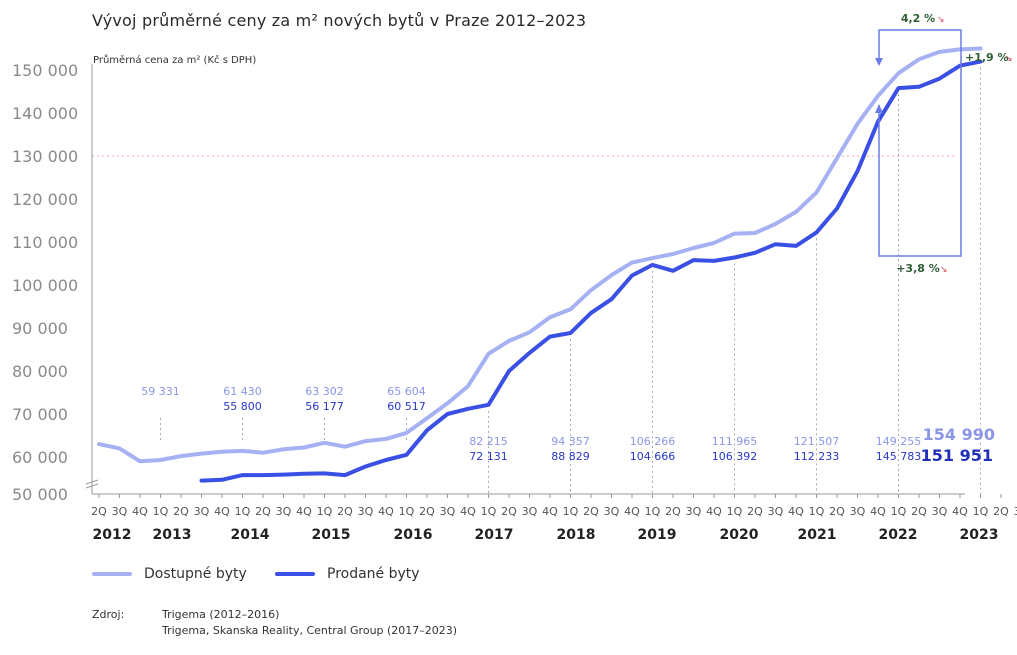  What do you see at coordinates (108, 614) in the screenshot?
I see `source-label: Zdroj:` at bounding box center [108, 614].